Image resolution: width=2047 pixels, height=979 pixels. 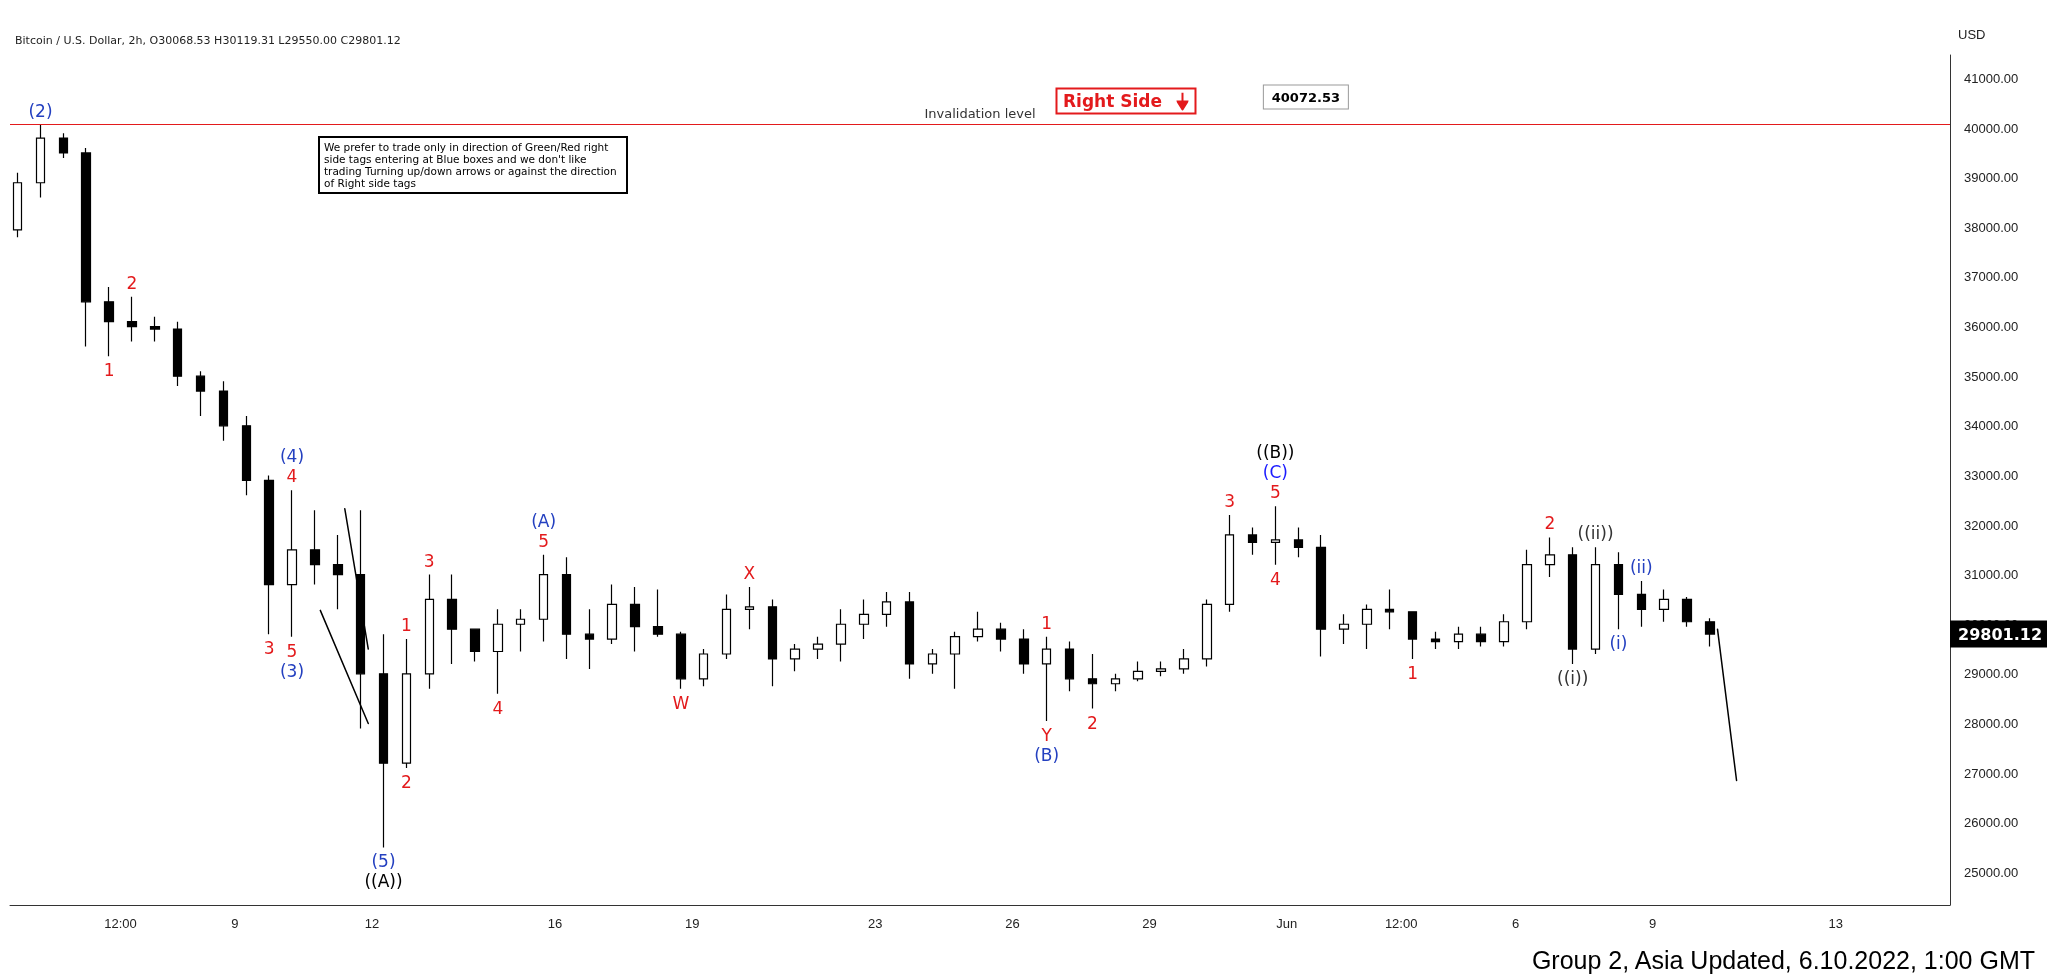 What do you see at coordinates (1991, 674) in the screenshot?
I see `y-tick-label: 29000.00` at bounding box center [1991, 674].